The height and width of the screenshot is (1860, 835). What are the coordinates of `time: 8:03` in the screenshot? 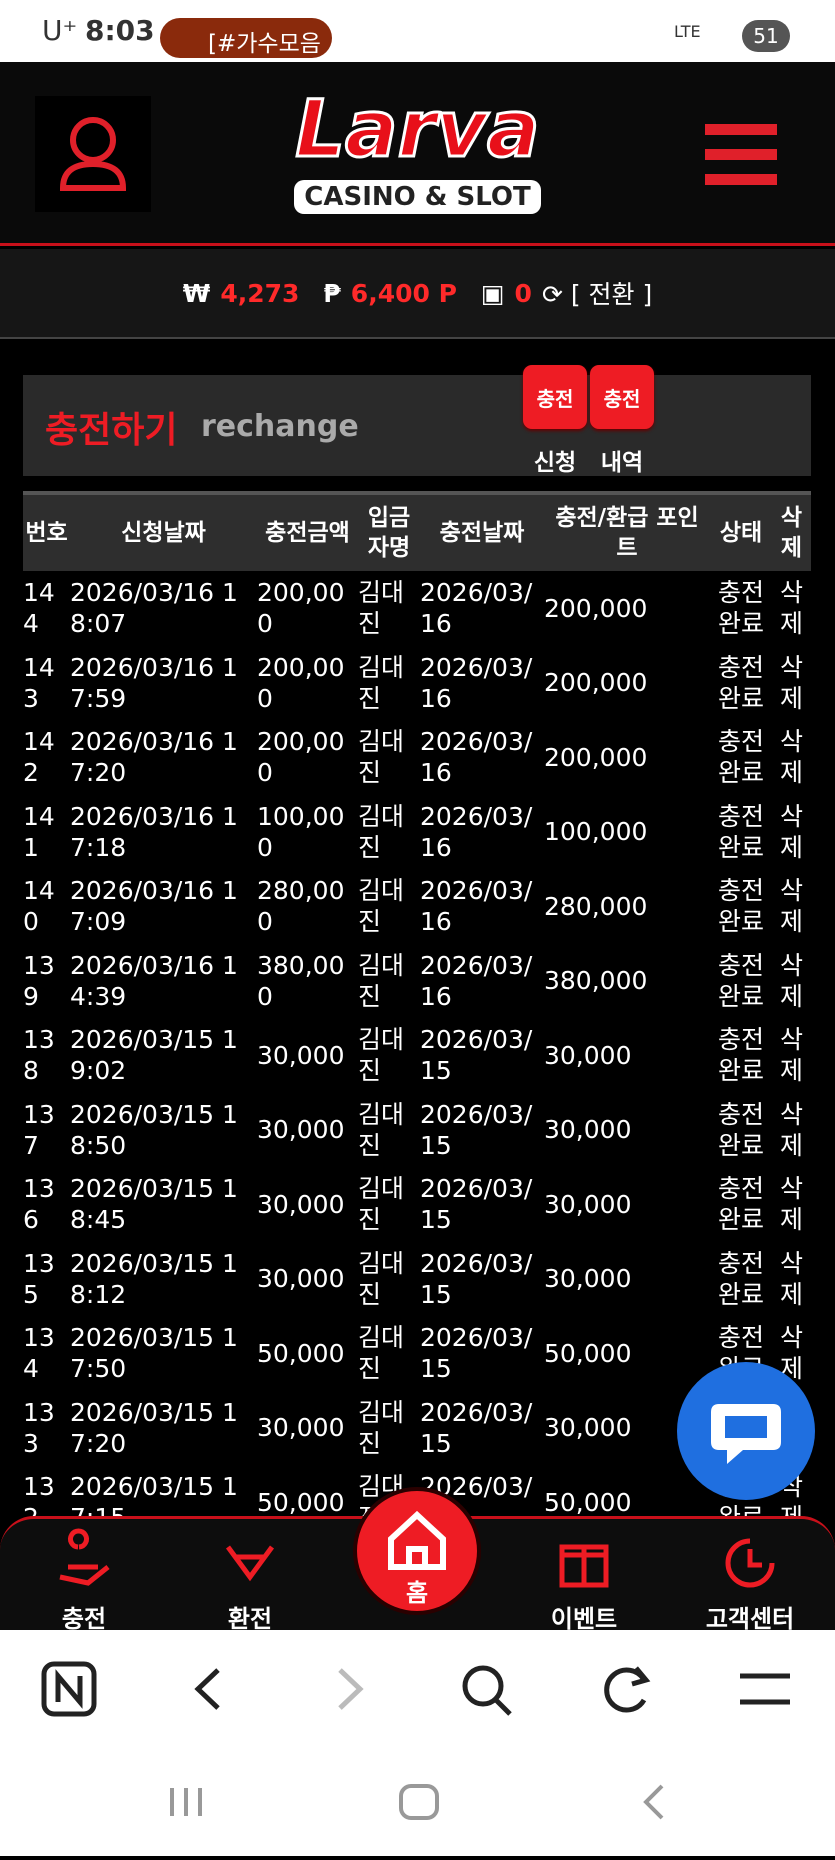 It's located at (120, 30).